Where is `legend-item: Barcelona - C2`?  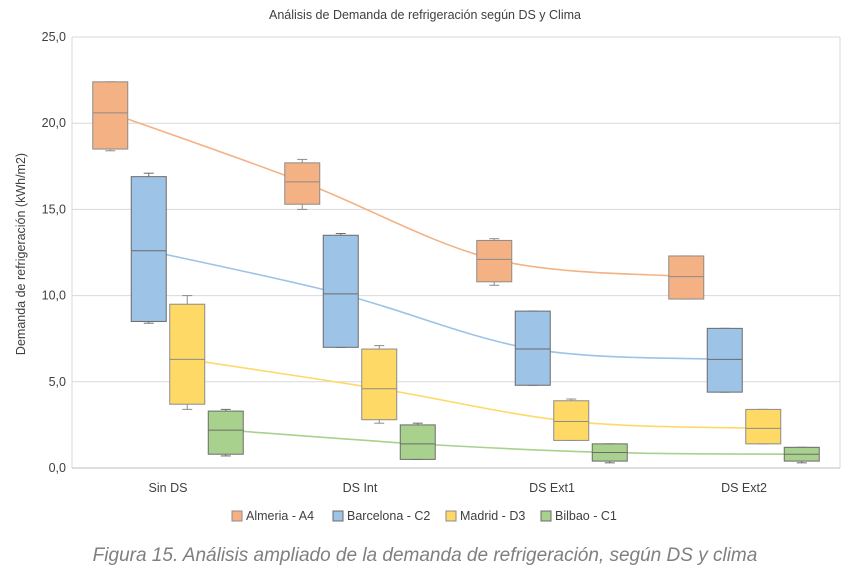
legend-item: Barcelona - C2 is located at coordinates (381, 516).